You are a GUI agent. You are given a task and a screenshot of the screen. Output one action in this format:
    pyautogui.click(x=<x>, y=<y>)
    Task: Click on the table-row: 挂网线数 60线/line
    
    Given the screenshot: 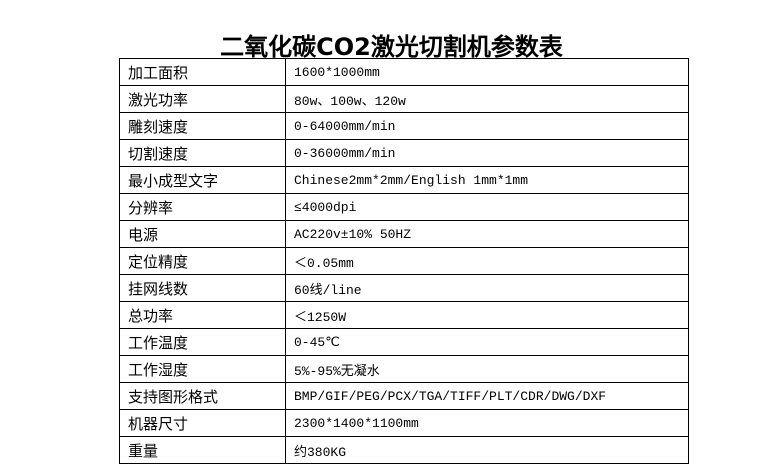 What is the action you would take?
    pyautogui.click(x=404, y=288)
    